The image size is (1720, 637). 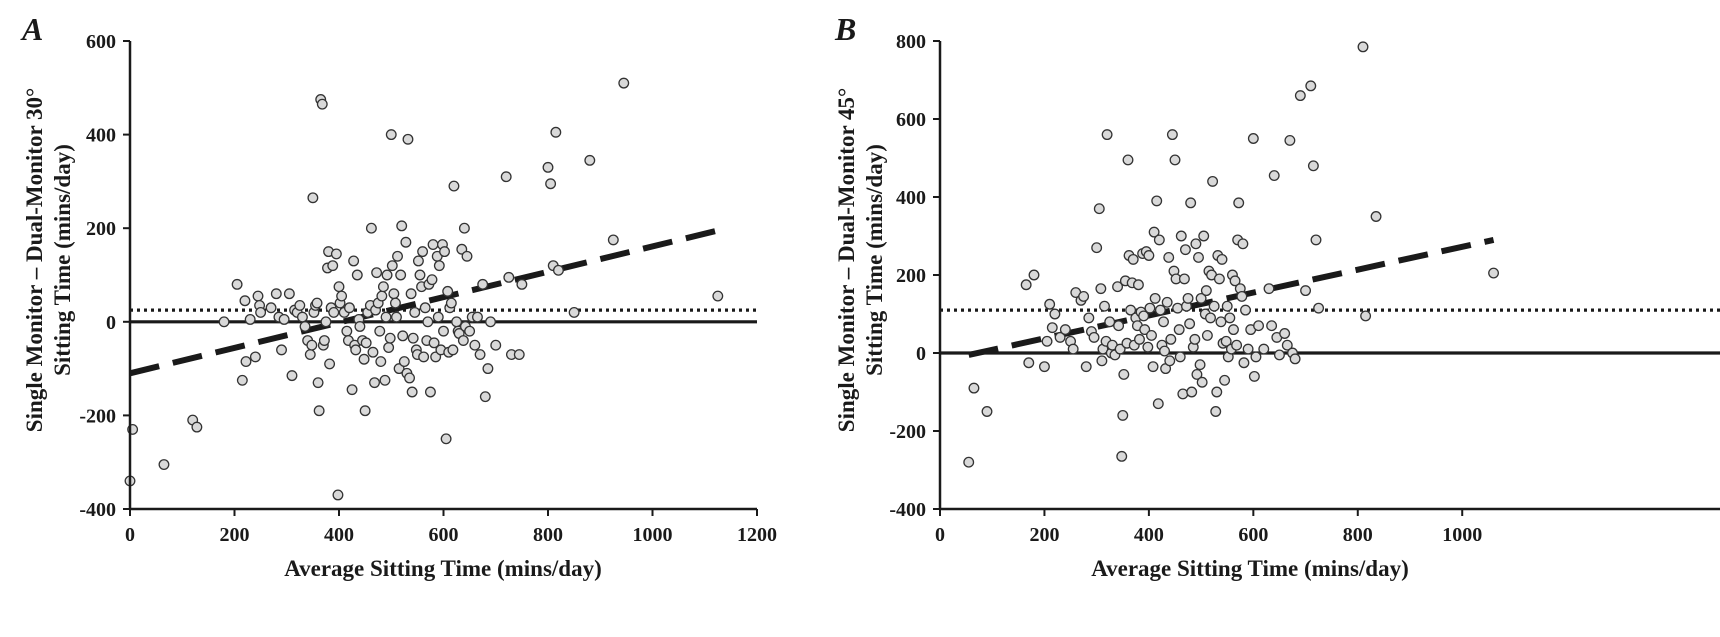 I want to click on panel-b-y-tick-label: -200, so click(x=907, y=432).